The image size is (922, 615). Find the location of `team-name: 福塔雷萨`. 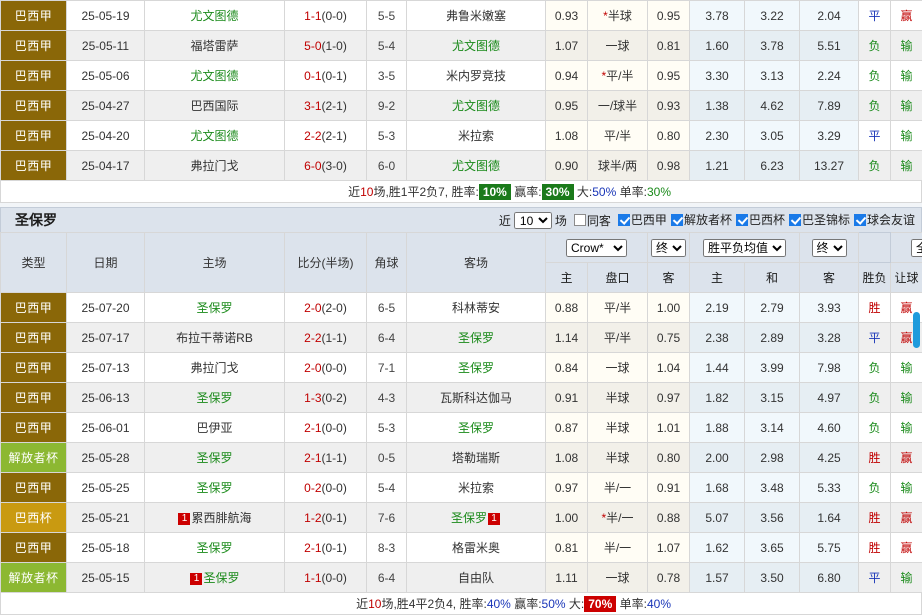

team-name: 福塔雷萨 is located at coordinates (214, 46).